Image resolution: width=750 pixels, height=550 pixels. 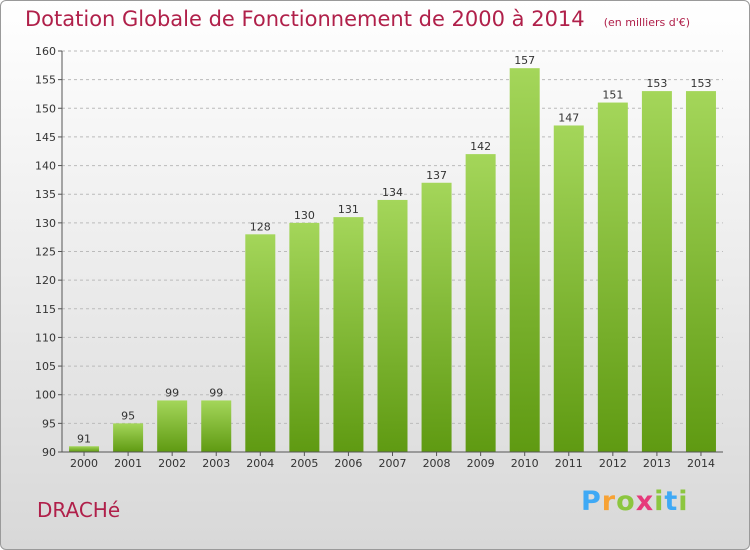 I want to click on bar-2001, so click(x=128, y=437).